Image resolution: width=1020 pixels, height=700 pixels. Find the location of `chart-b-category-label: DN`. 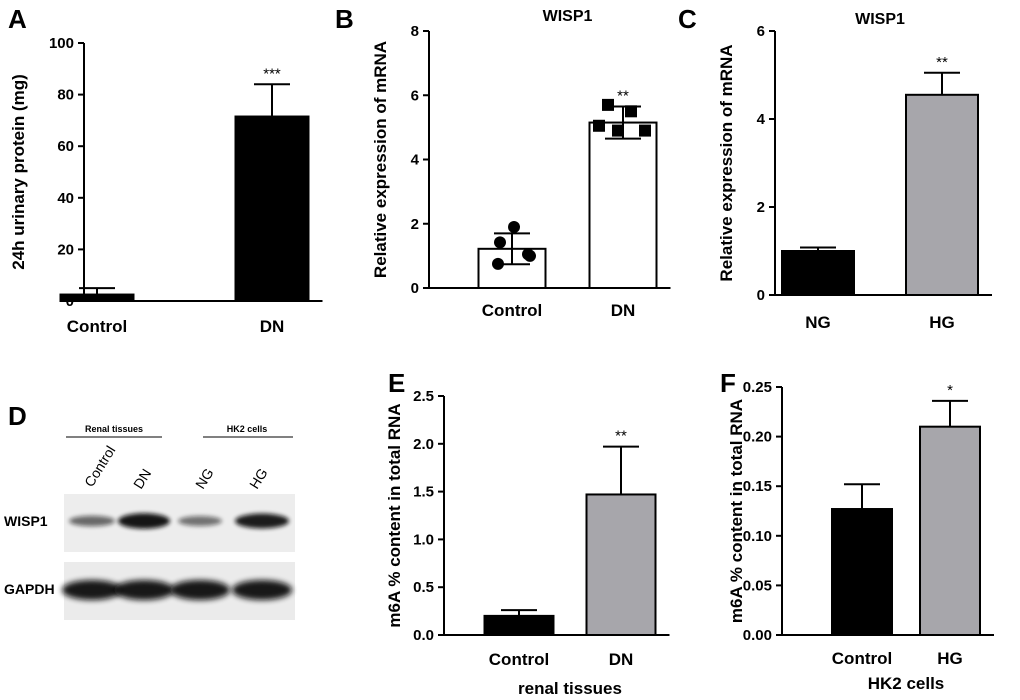

chart-b-category-label: DN is located at coordinates (623, 310).